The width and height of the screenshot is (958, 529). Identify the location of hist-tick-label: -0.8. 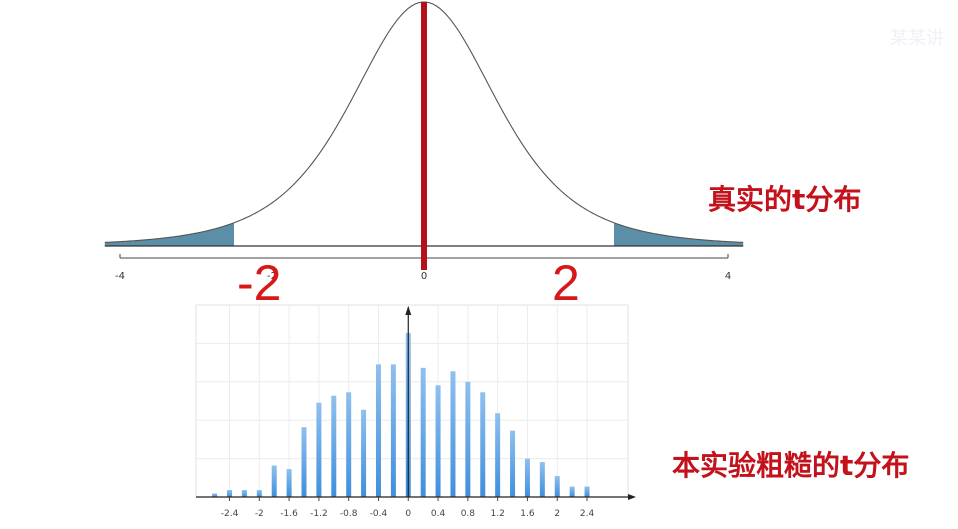
(349, 514).